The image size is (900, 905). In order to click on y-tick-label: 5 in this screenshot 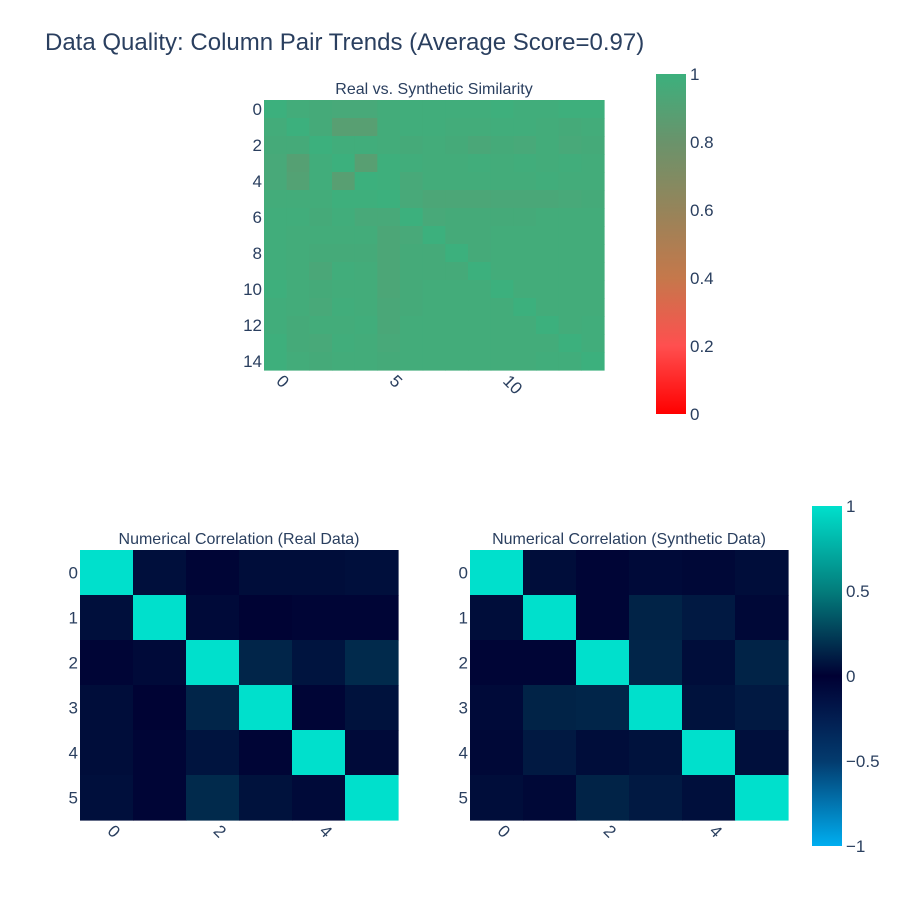, I will do `click(73, 798)`.